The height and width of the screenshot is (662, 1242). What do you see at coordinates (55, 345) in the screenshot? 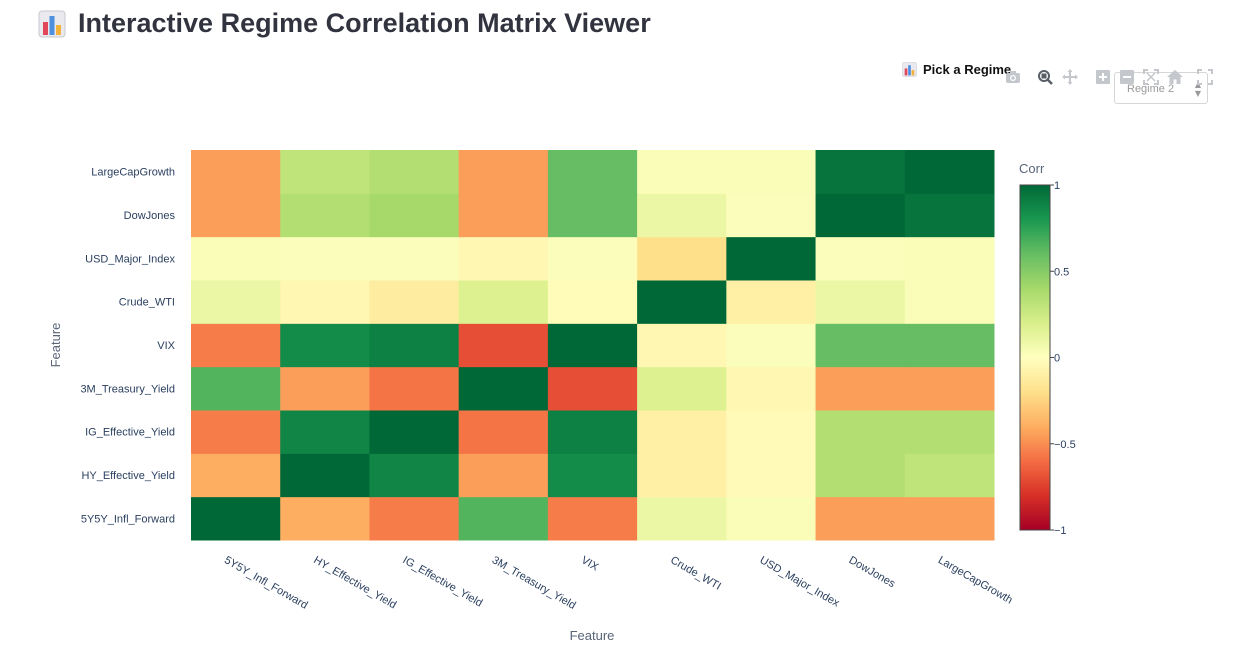
I see `y-axis-label: Feature` at bounding box center [55, 345].